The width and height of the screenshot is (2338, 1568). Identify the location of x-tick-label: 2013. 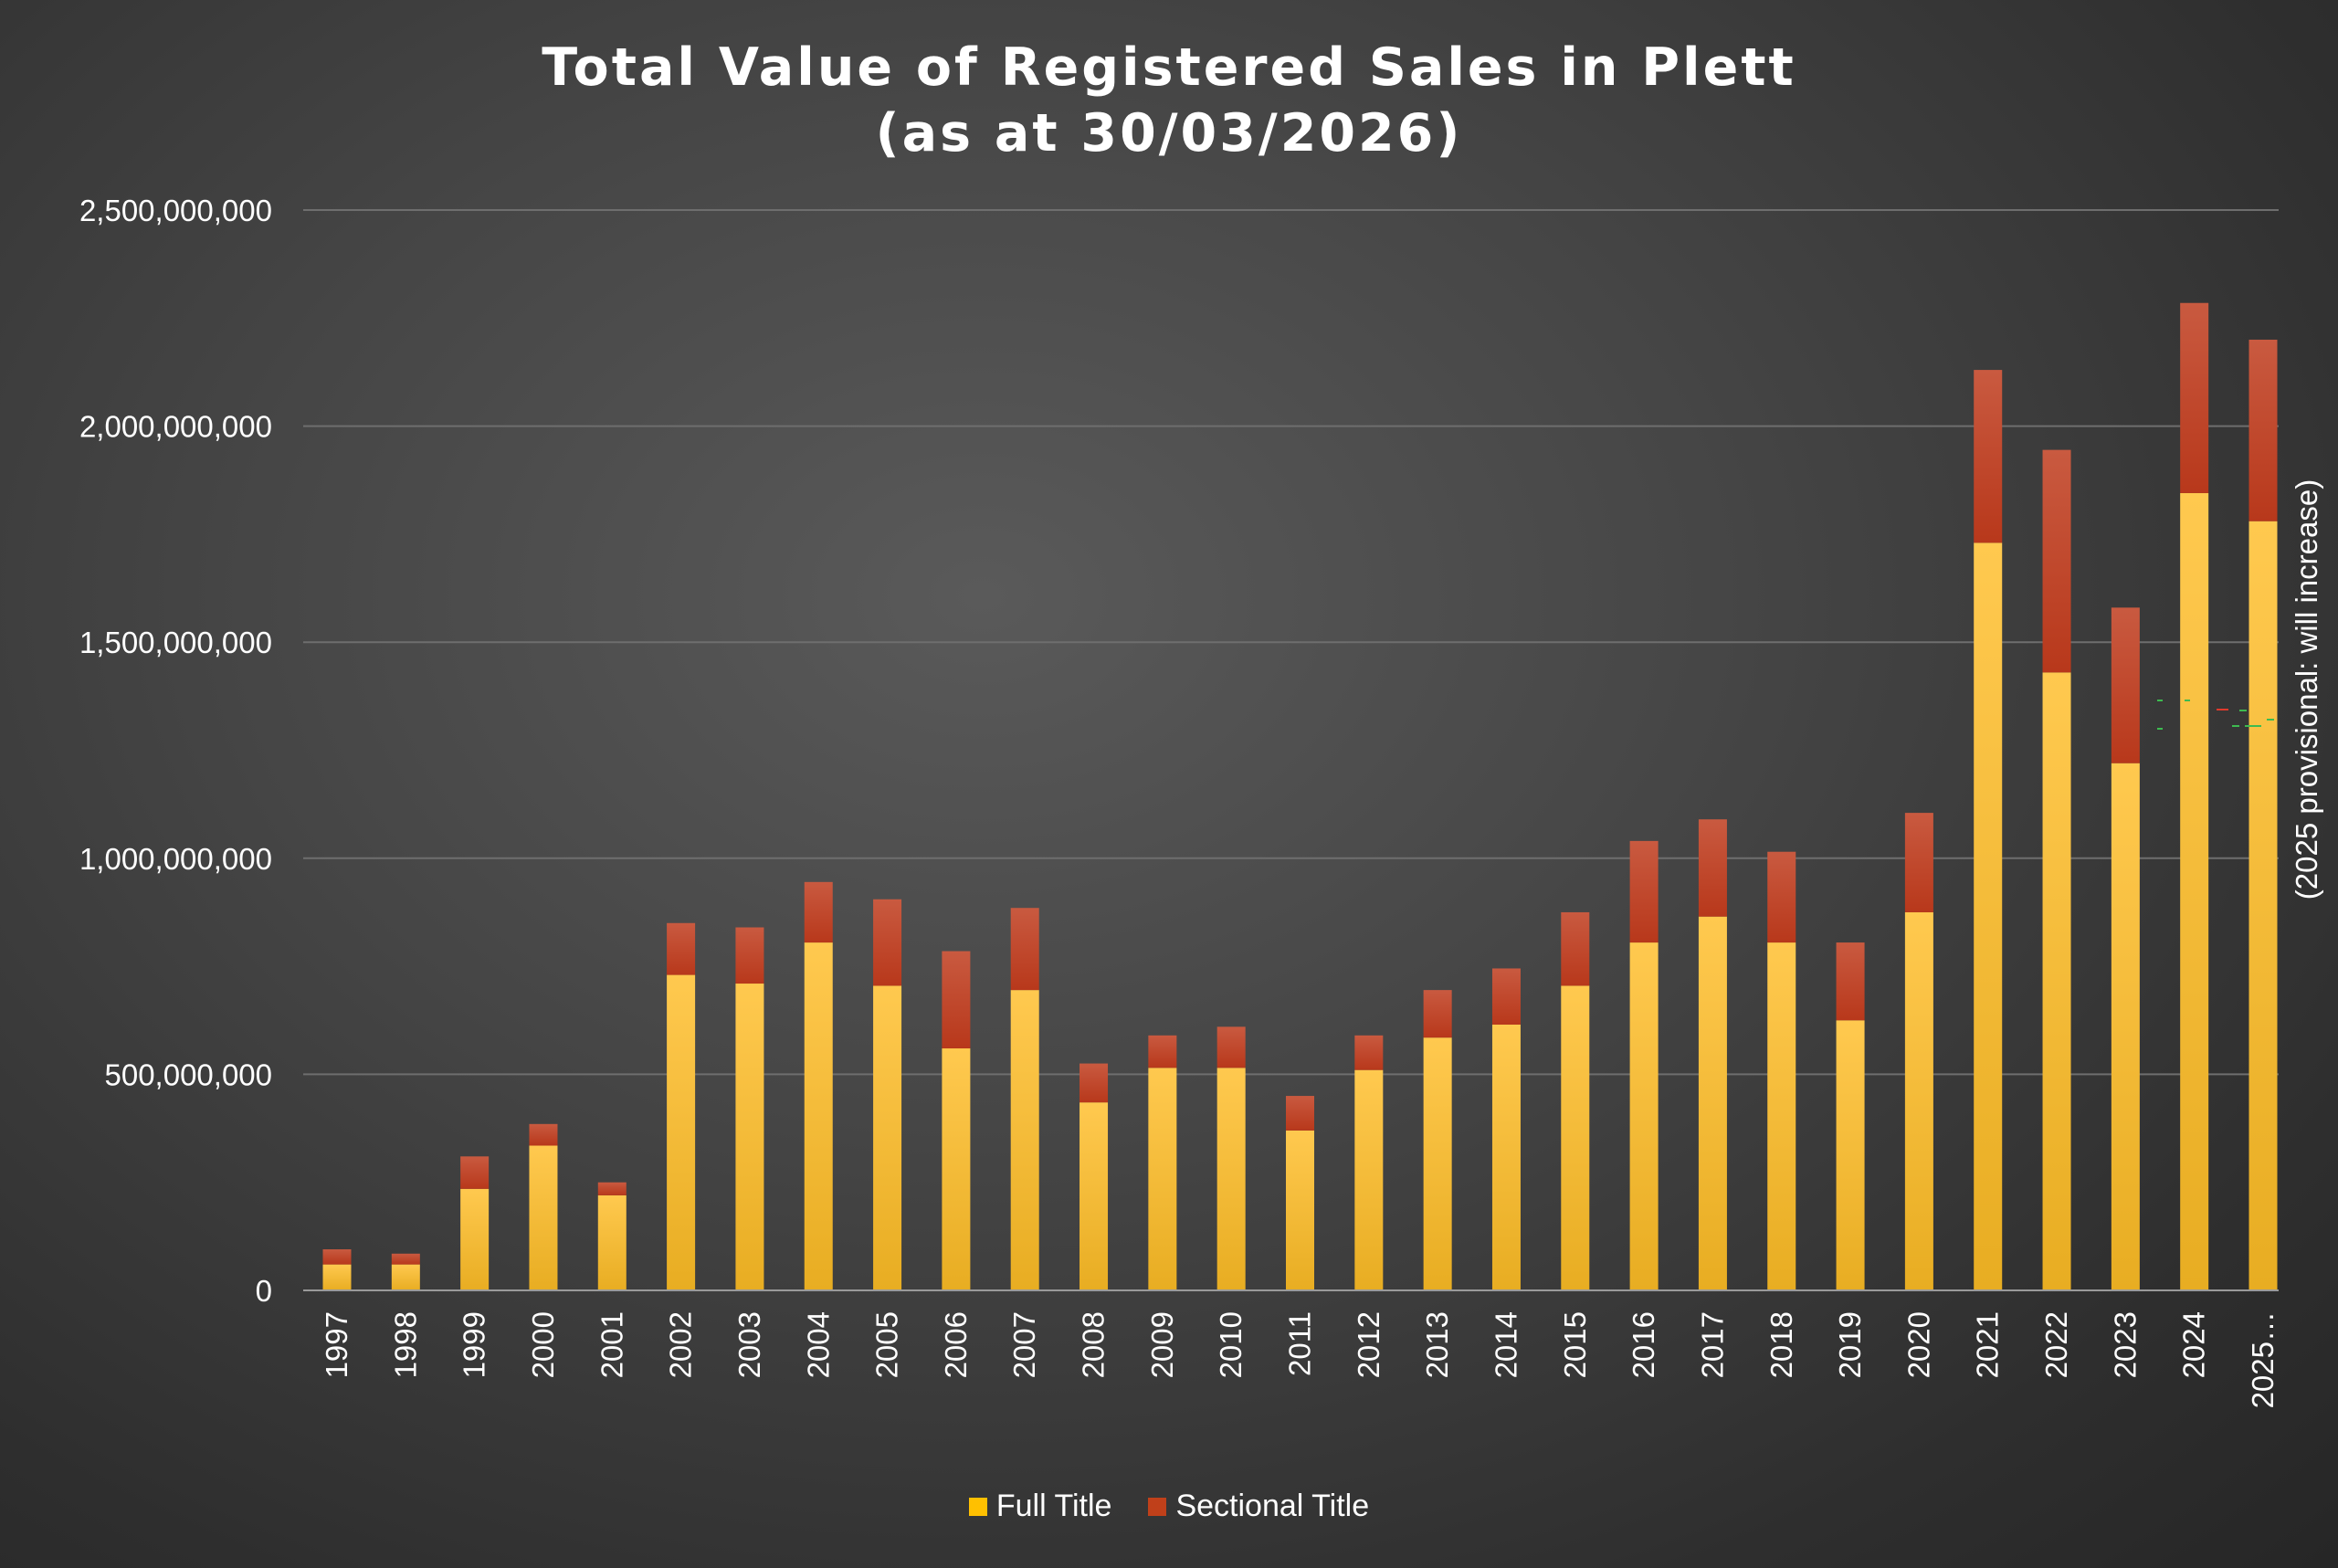
(1437, 1344).